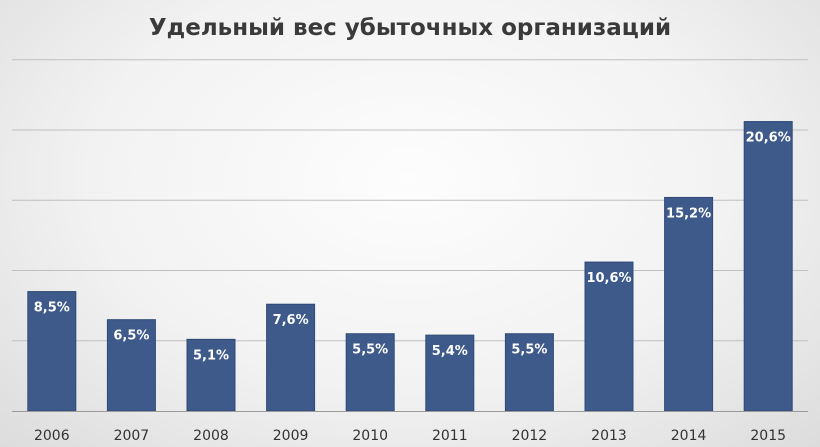  What do you see at coordinates (132, 436) in the screenshot?
I see `x-tick-label-2007: 2007` at bounding box center [132, 436].